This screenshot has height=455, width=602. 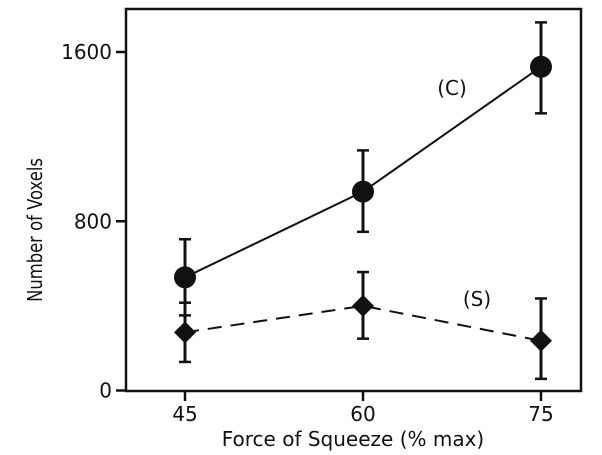 I want to click on x-tick-label: 60, so click(x=362, y=414).